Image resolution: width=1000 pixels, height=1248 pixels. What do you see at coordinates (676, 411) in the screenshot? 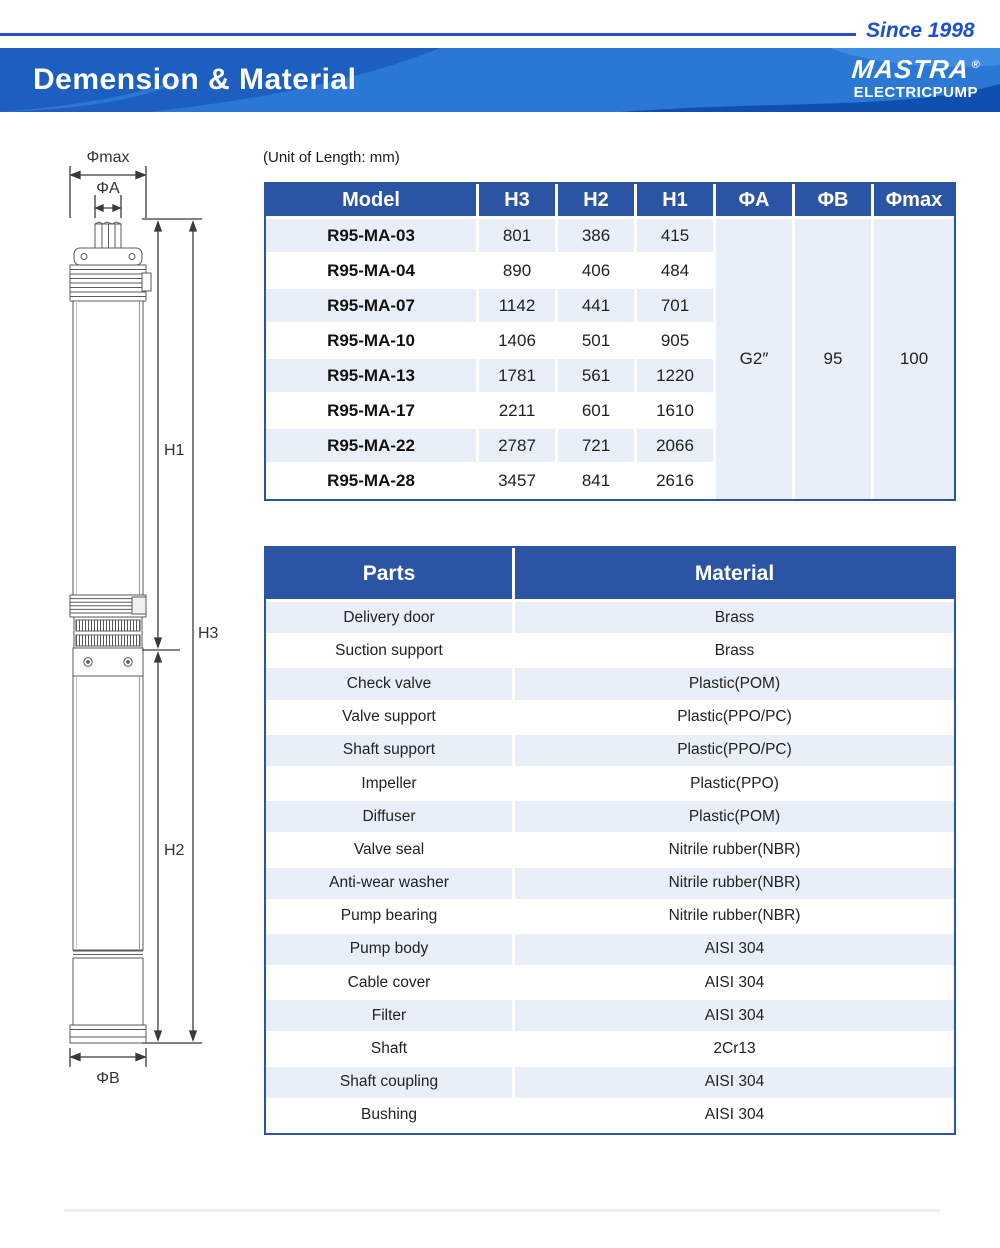
I see `h1-cell: 1610` at bounding box center [676, 411].